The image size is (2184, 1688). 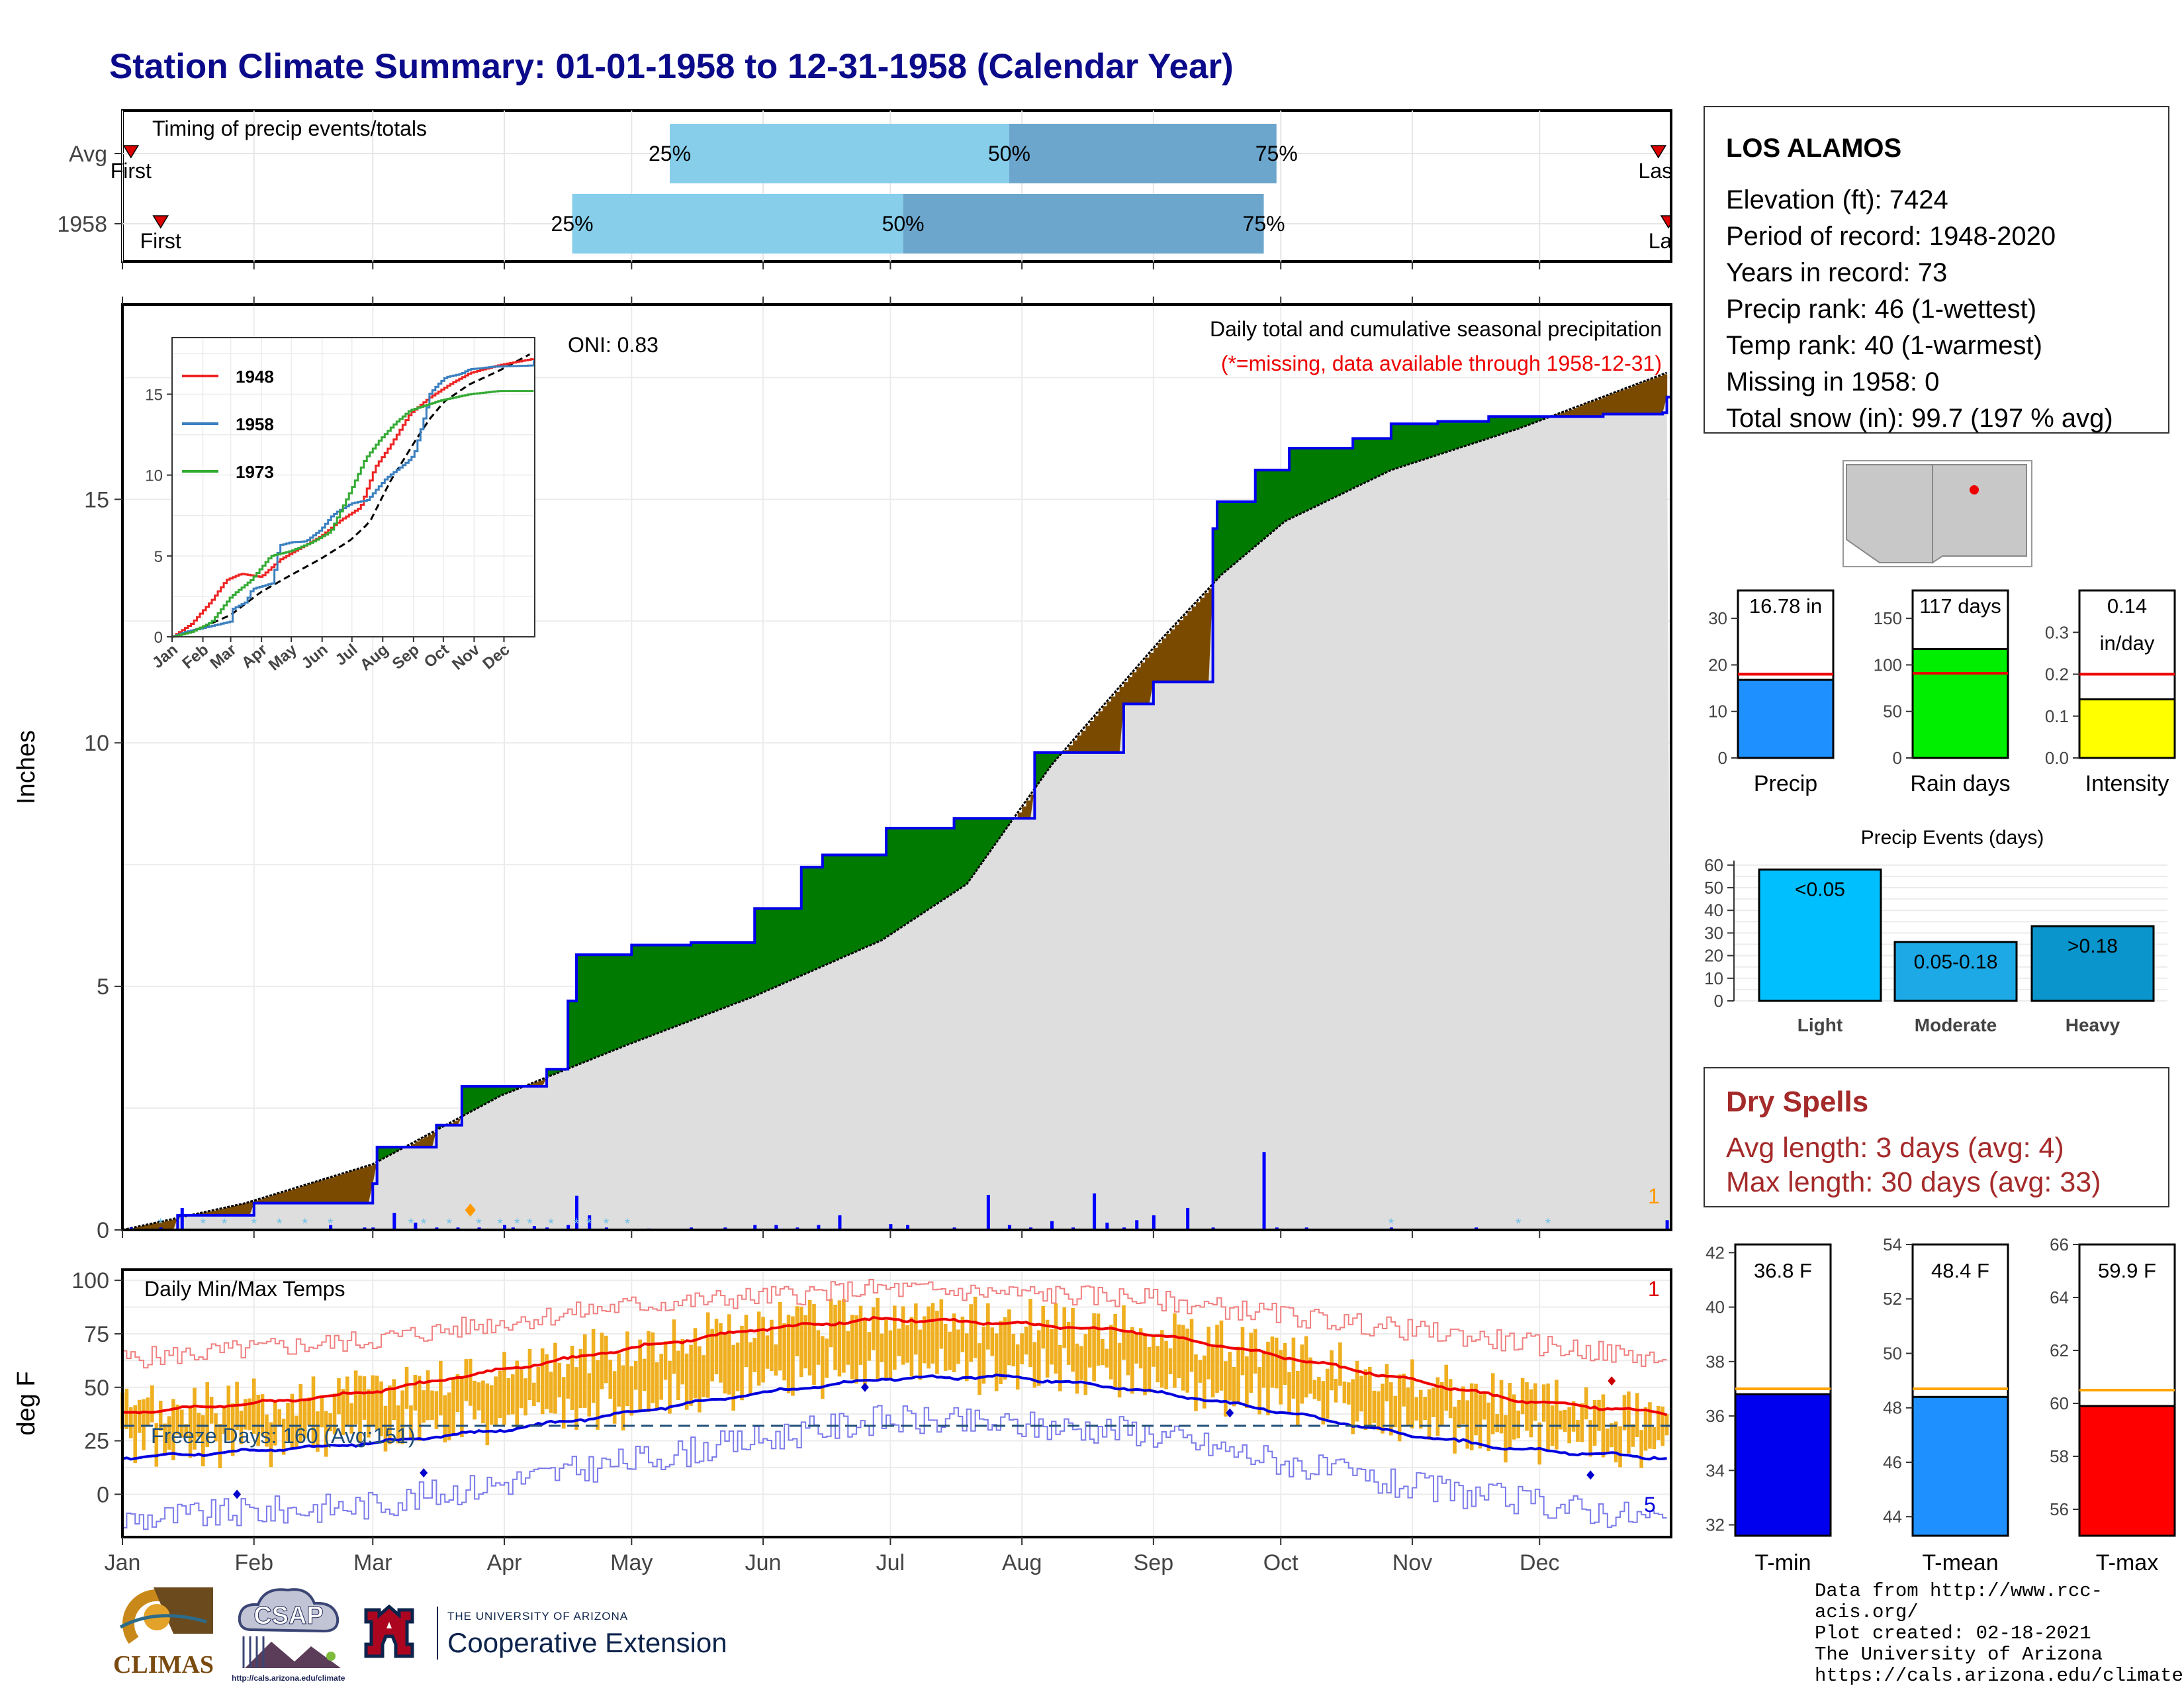 I want to click on event-bar-value: >0.18, so click(x=2093, y=946).